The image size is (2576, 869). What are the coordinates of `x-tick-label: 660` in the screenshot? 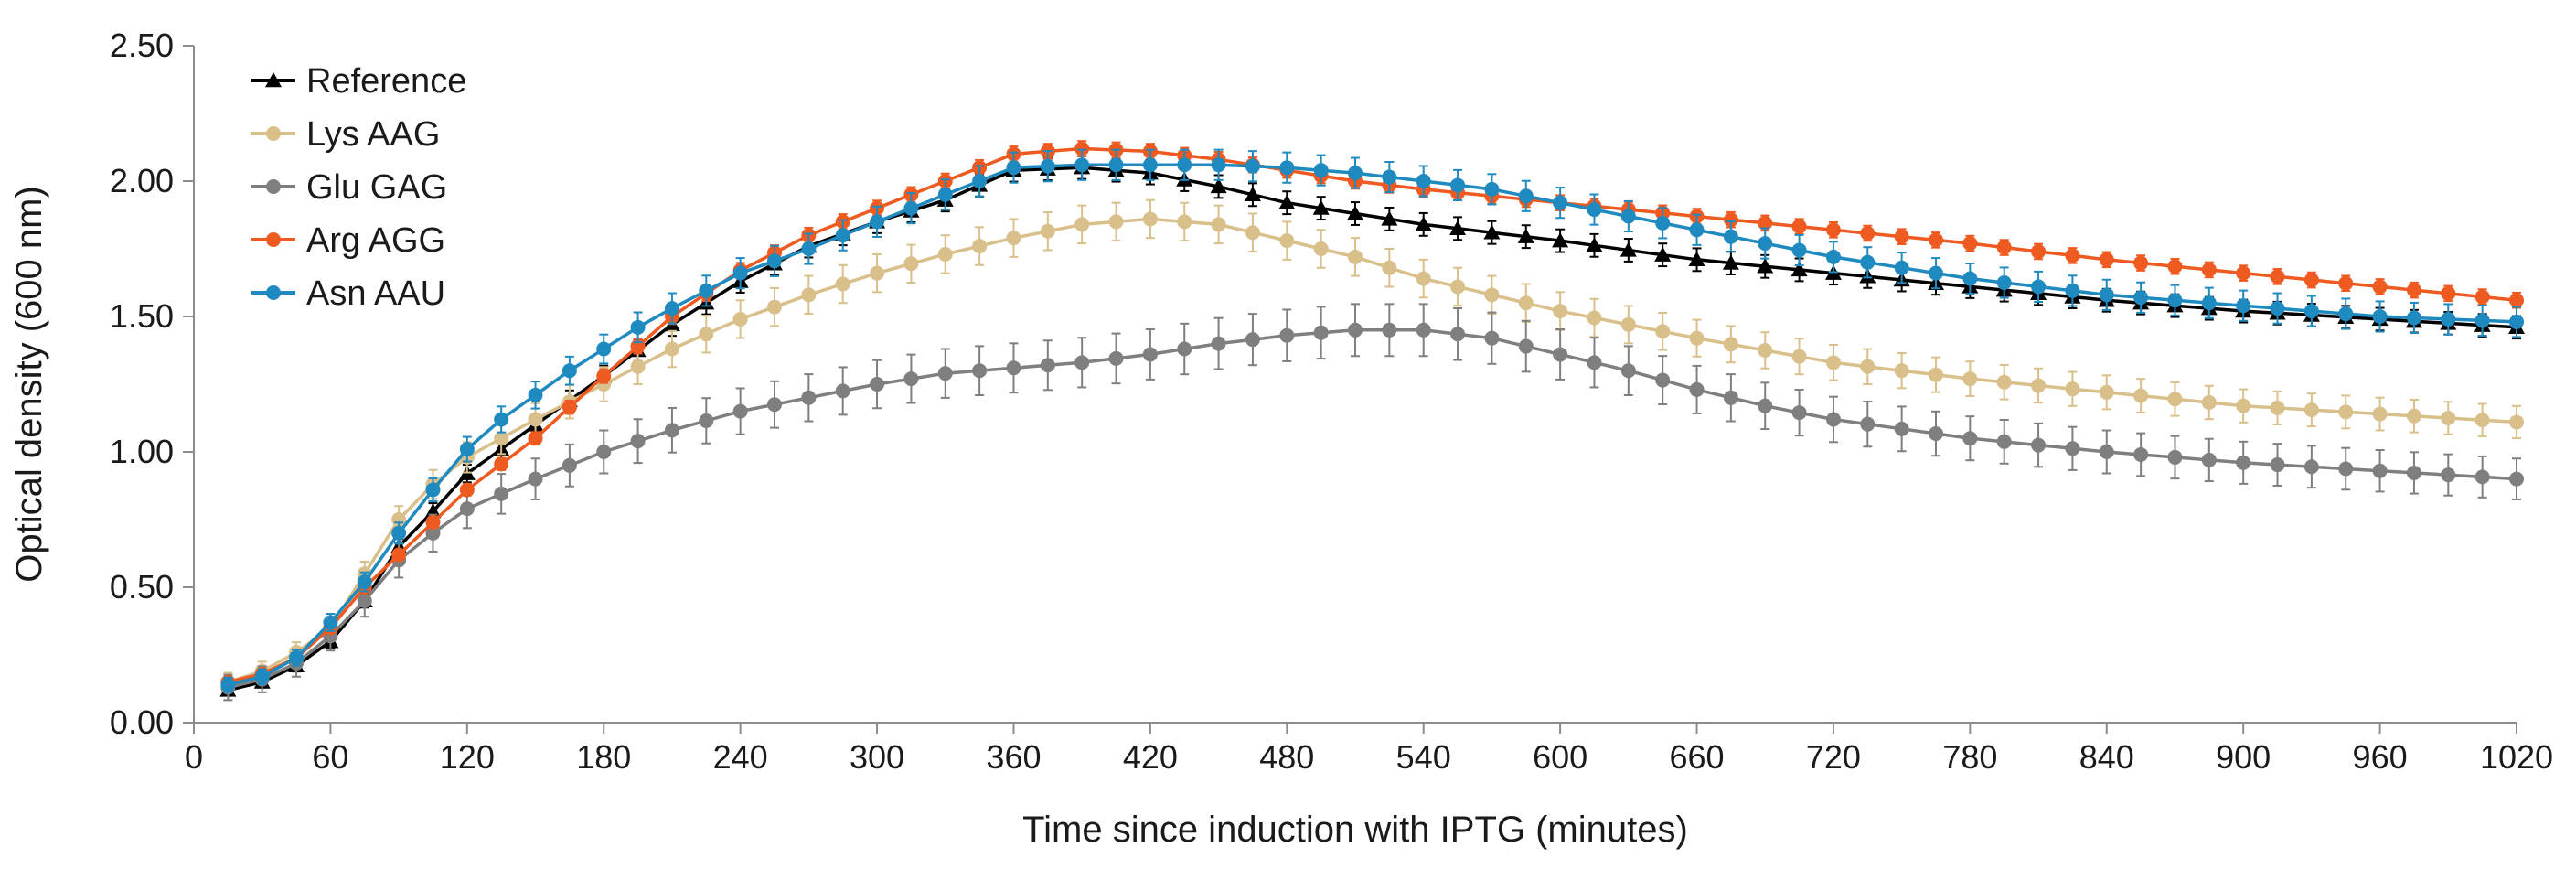 It's located at (1696, 757).